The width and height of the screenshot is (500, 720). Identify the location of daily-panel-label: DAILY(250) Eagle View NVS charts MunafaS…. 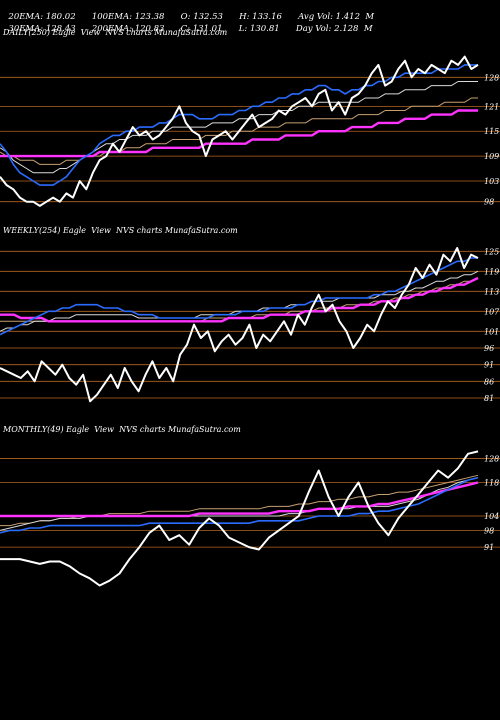
(115, 32).